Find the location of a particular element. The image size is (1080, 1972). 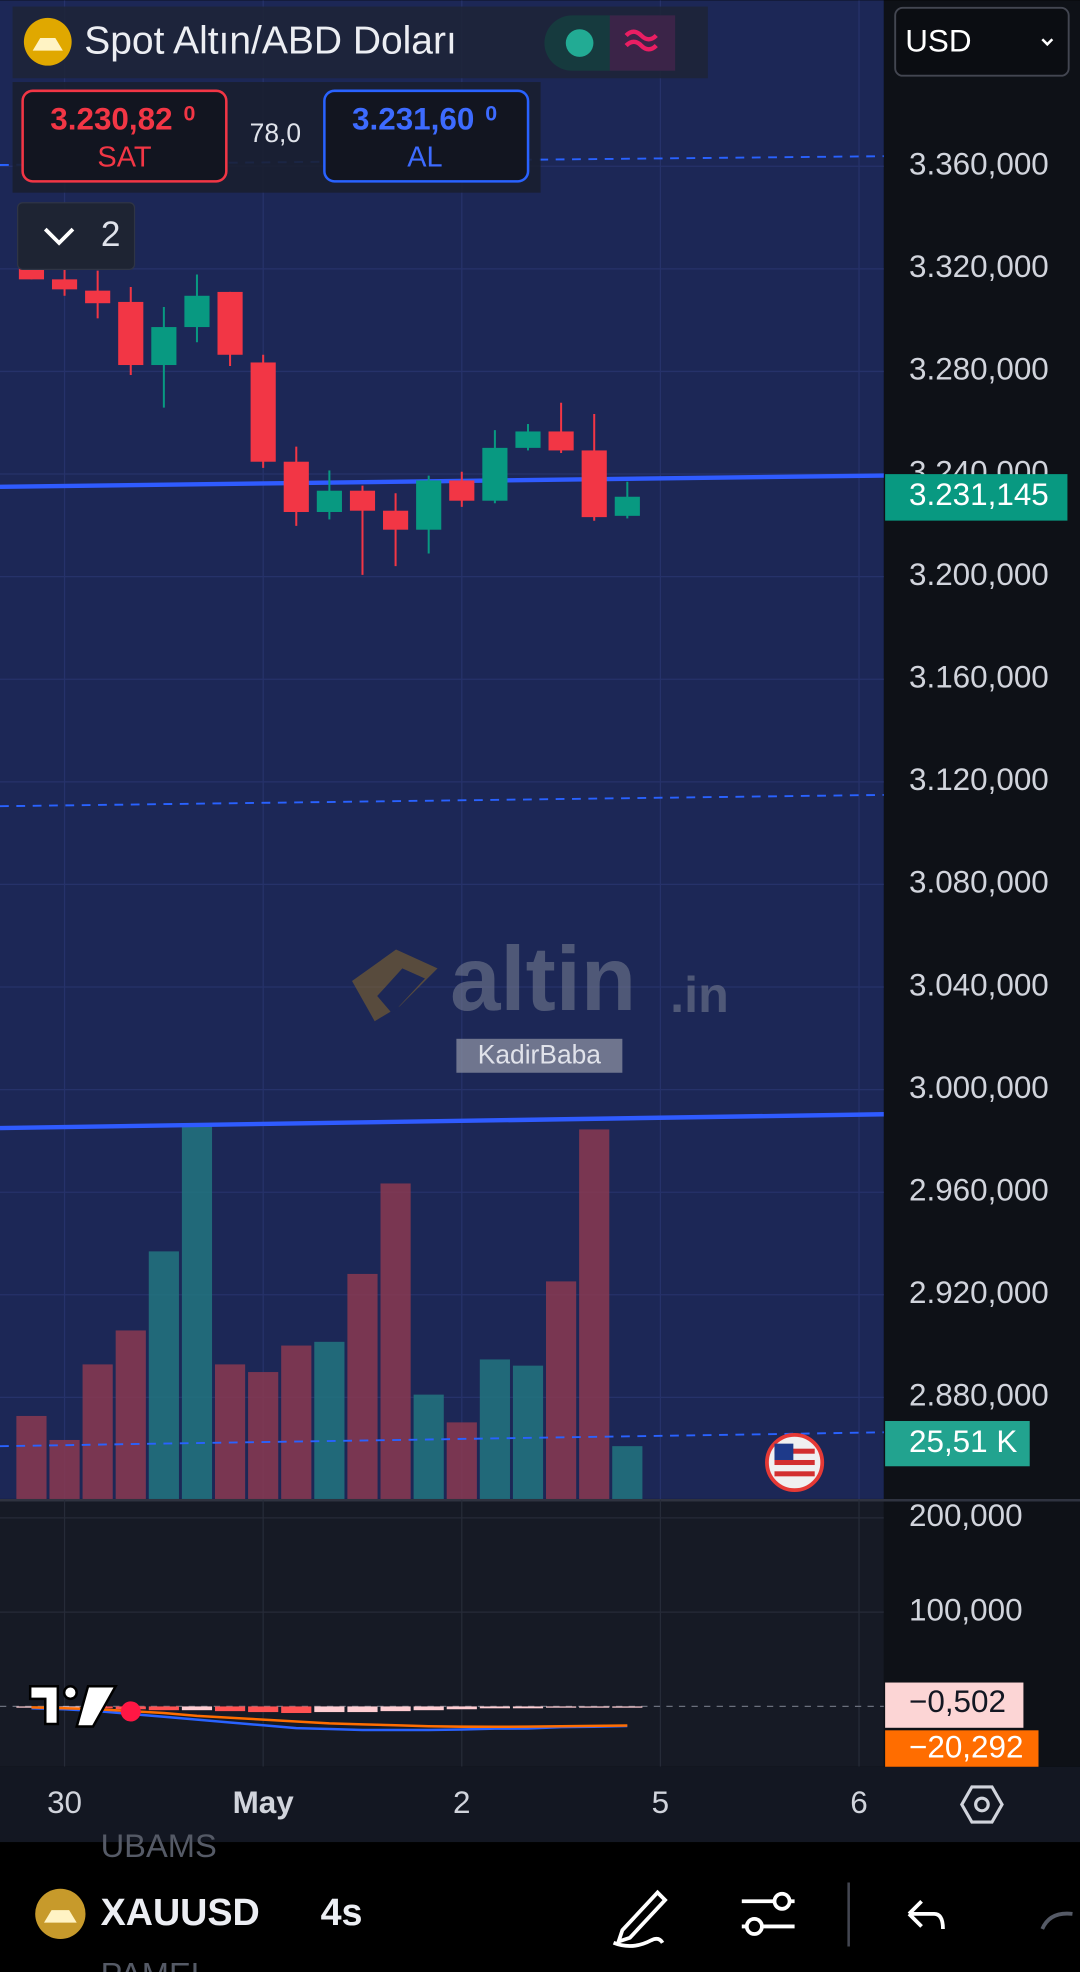

settings-icon-center is located at coordinates (982, 1804).